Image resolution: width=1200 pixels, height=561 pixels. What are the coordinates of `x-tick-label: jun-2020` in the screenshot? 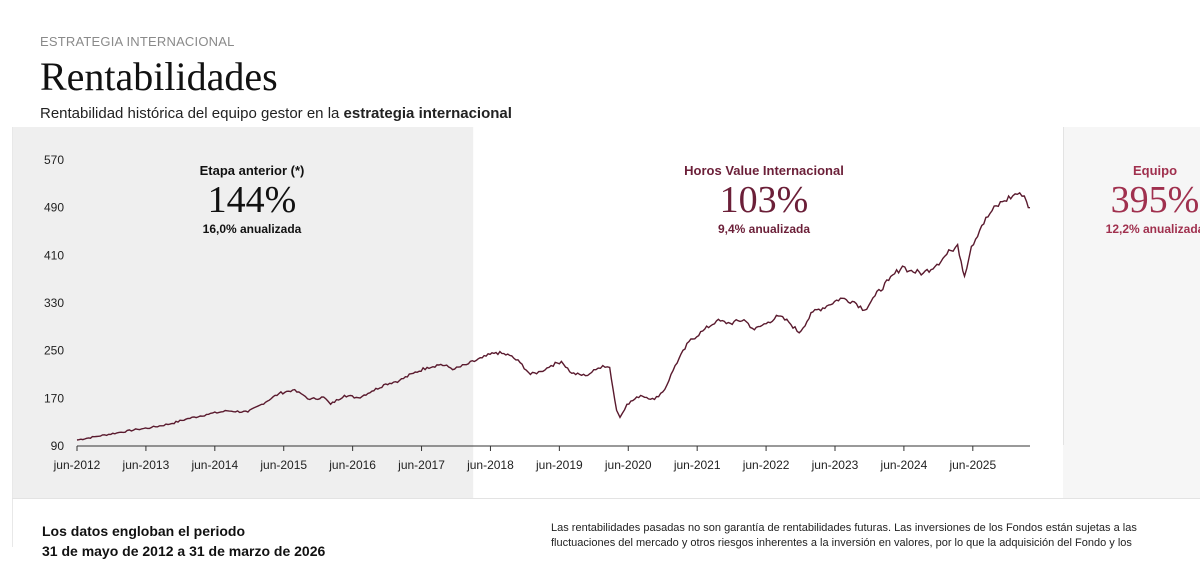 It's located at (628, 465).